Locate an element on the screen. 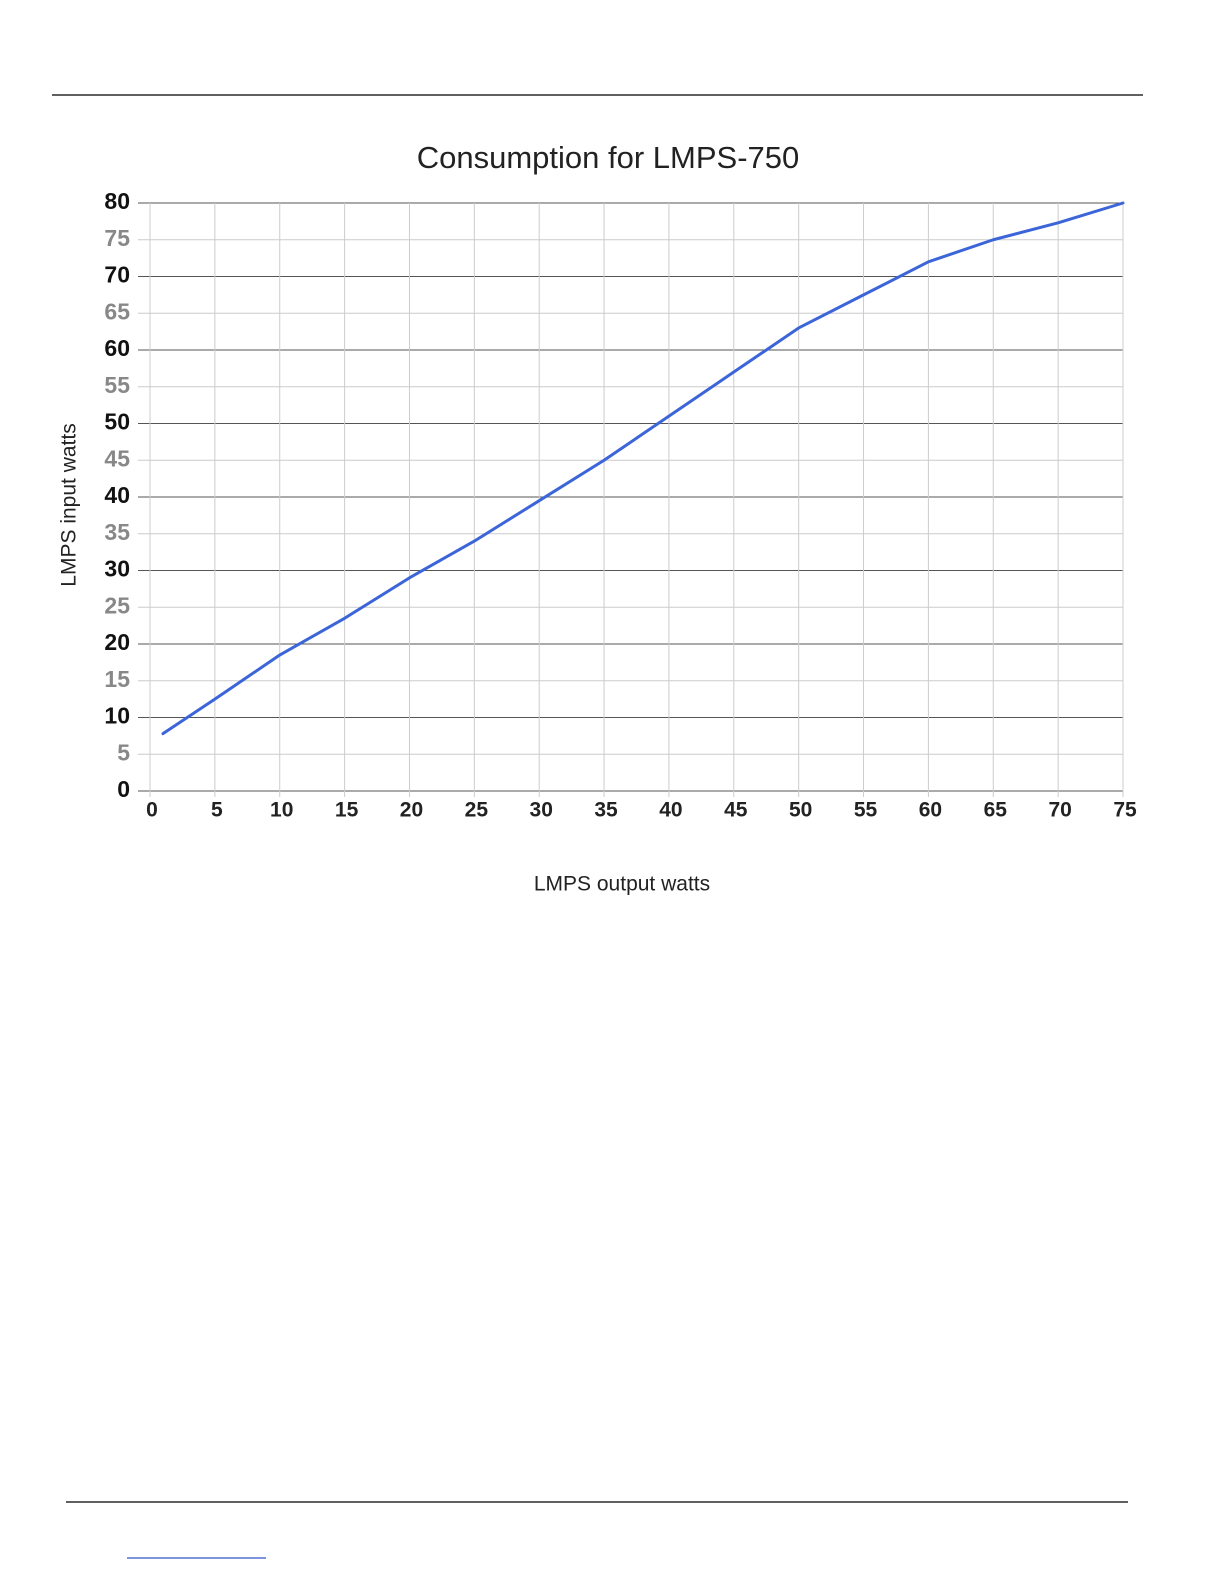  y-tick-label: 50 is located at coordinates (117, 422).